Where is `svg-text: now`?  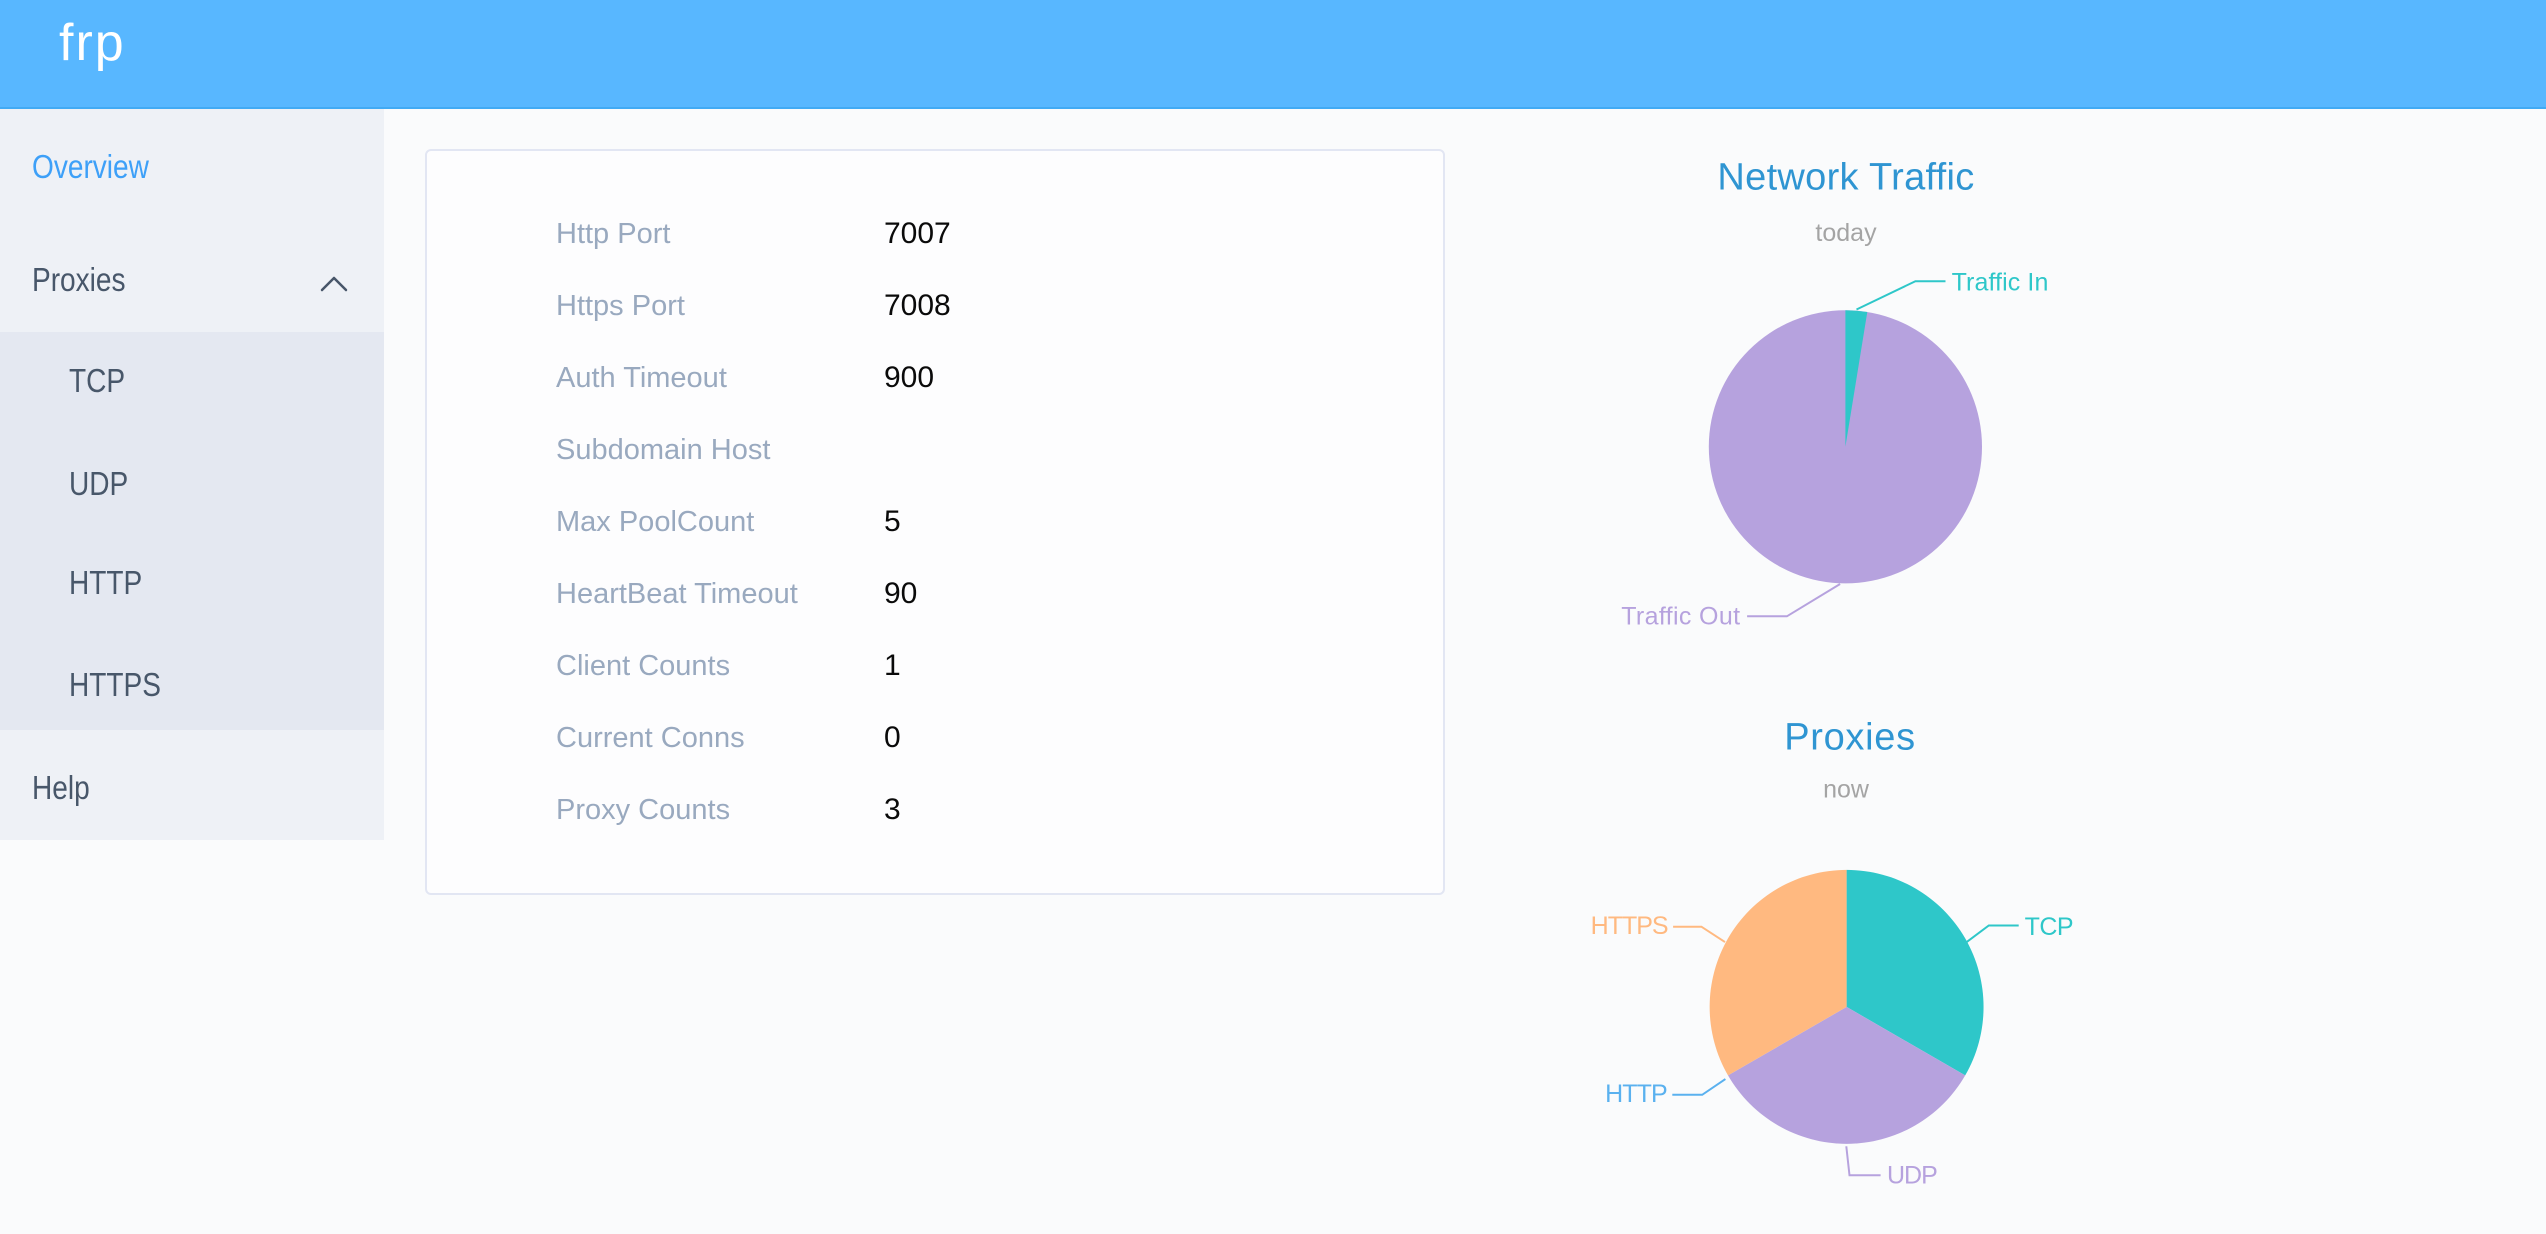
svg-text: now is located at coordinates (1846, 790).